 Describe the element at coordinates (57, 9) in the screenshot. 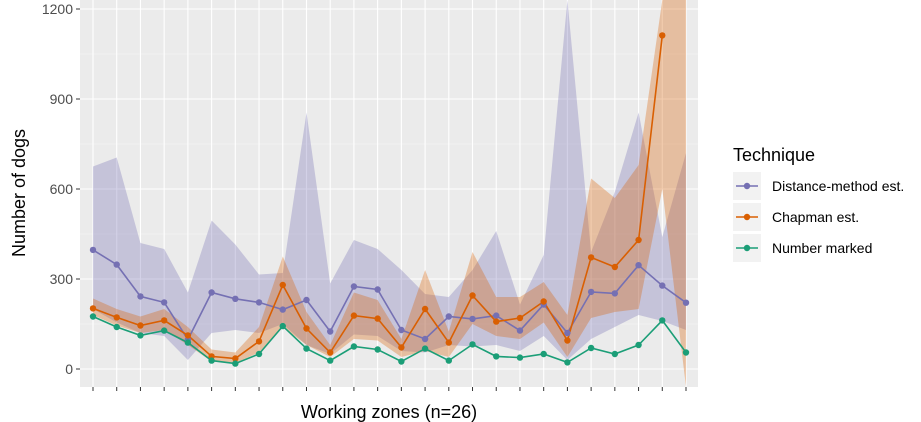

I see `y-tick-label: 1200` at that location.